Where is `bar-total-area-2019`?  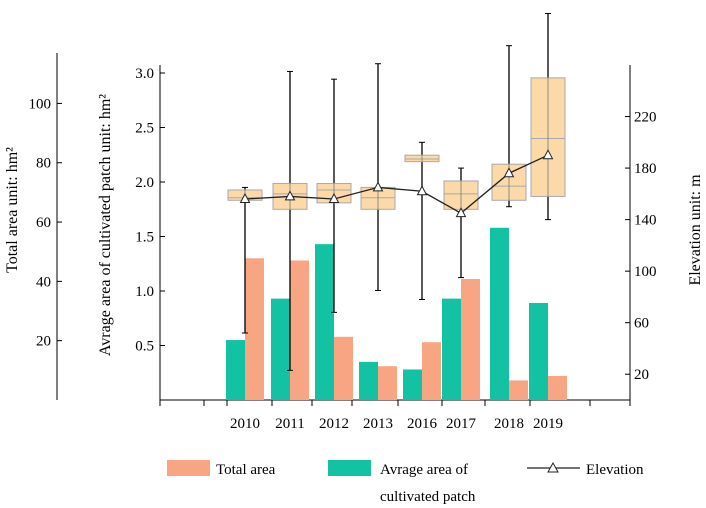 bar-total-area-2019 is located at coordinates (557, 388).